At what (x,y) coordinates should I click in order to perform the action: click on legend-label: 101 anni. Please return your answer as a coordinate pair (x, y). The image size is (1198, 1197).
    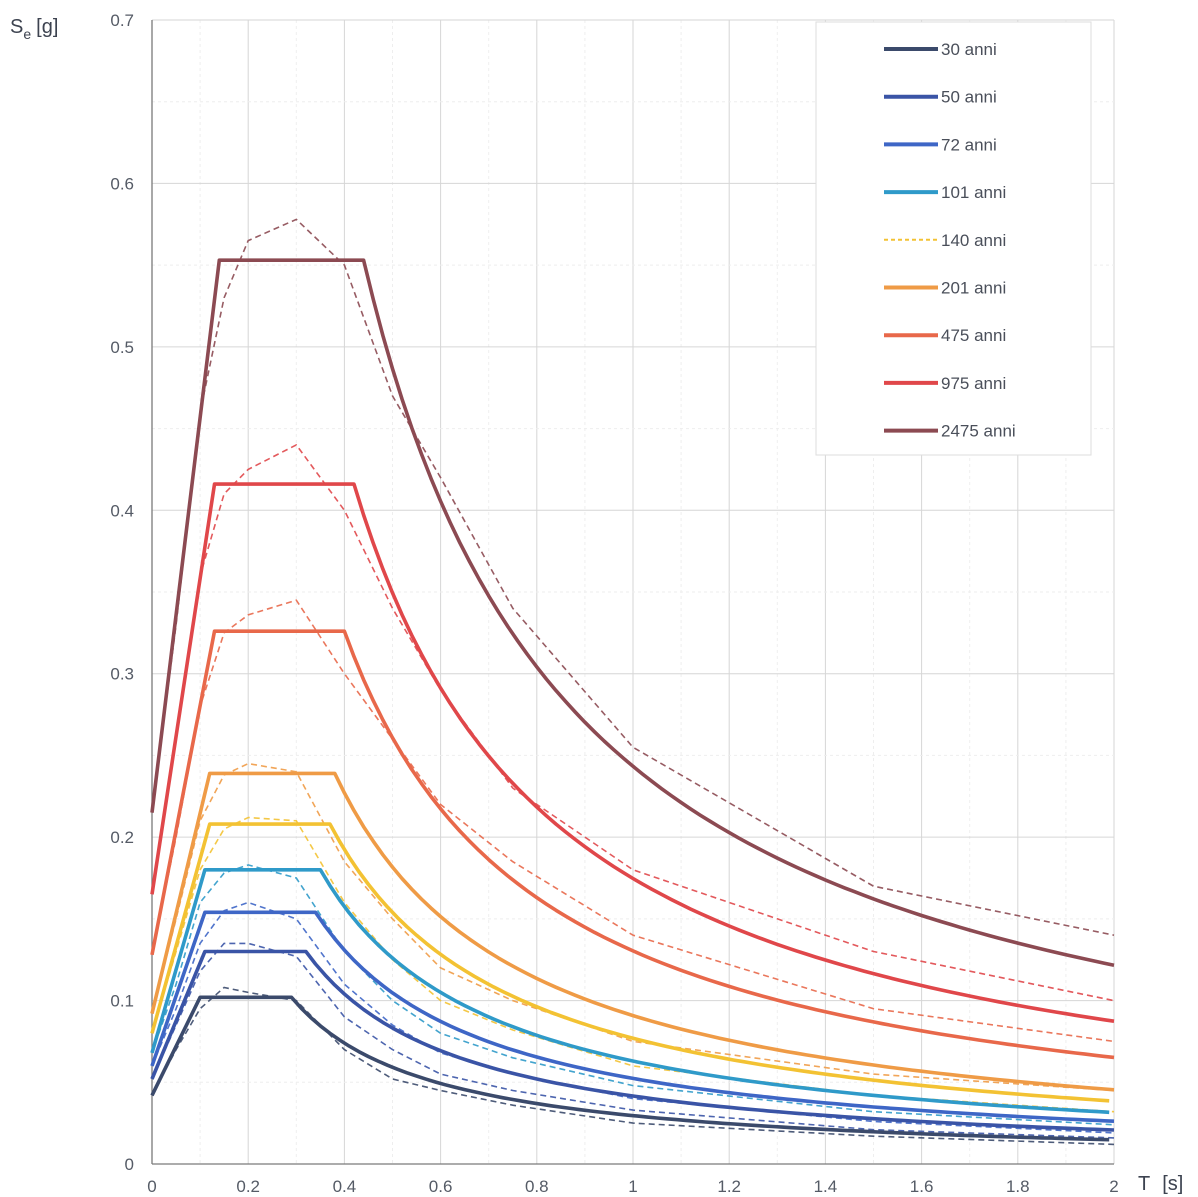
    Looking at the image, I should click on (973, 192).